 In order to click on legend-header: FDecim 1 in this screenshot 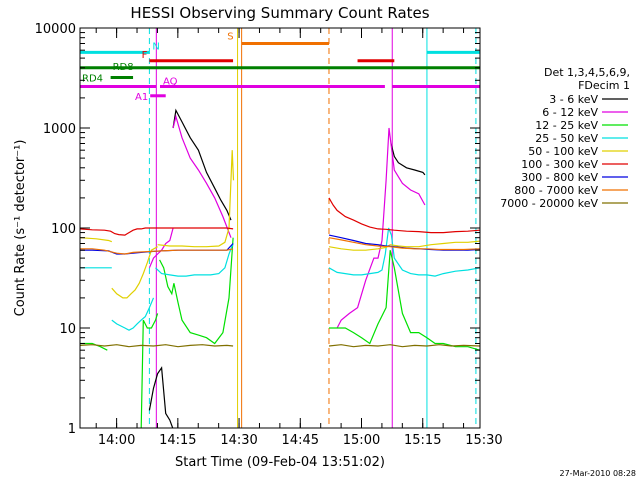, I will do `click(604, 85)`.